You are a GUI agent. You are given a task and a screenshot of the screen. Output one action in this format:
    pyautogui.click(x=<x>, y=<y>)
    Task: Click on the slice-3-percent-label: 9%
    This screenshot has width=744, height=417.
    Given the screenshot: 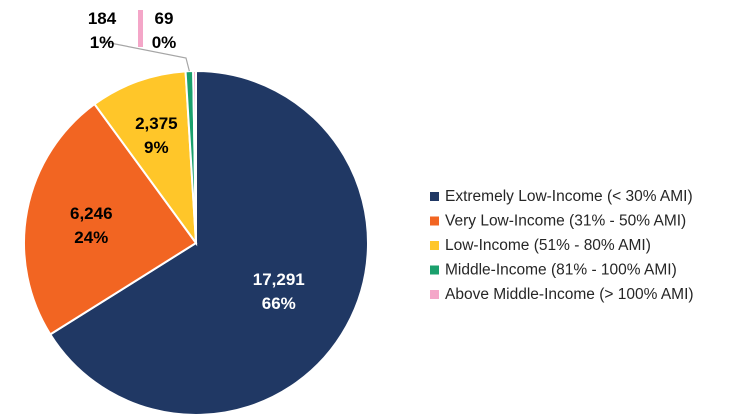 What is the action you would take?
    pyautogui.click(x=156, y=147)
    